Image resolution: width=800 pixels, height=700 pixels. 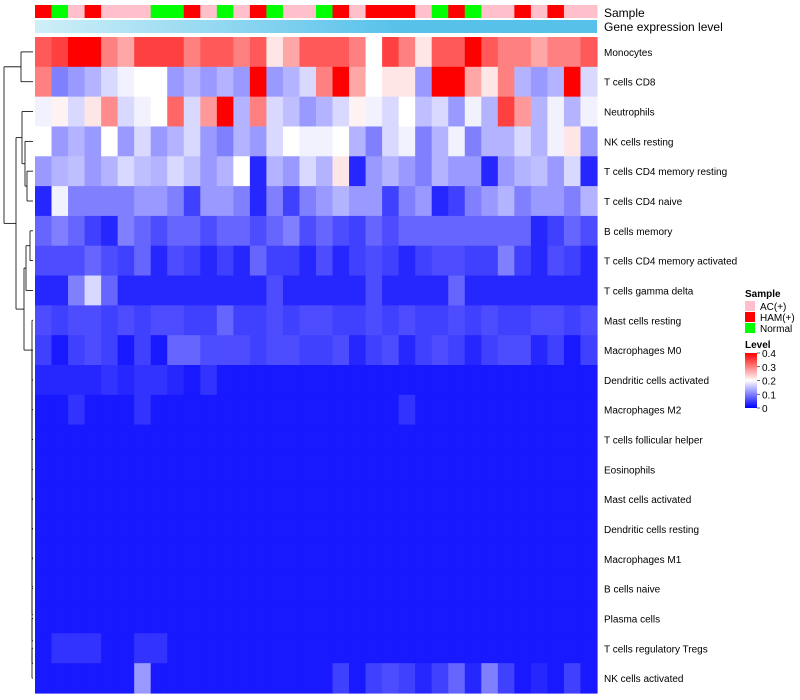 I want to click on legend-level-tick-label: 0.2, so click(x=769, y=382).